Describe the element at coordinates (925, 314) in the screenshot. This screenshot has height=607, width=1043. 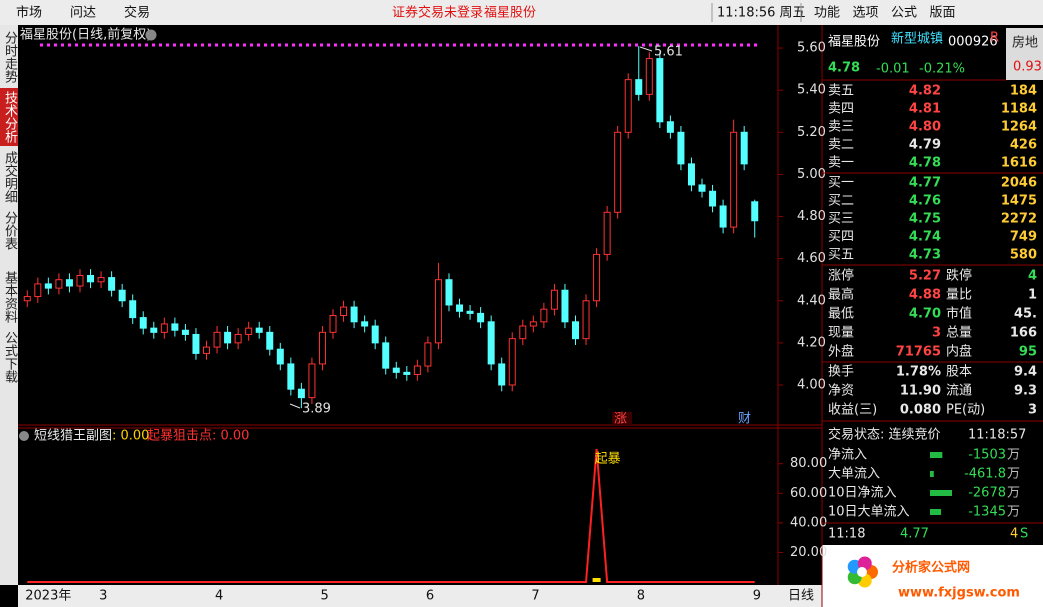
I see `stat-value: 4.70` at that location.